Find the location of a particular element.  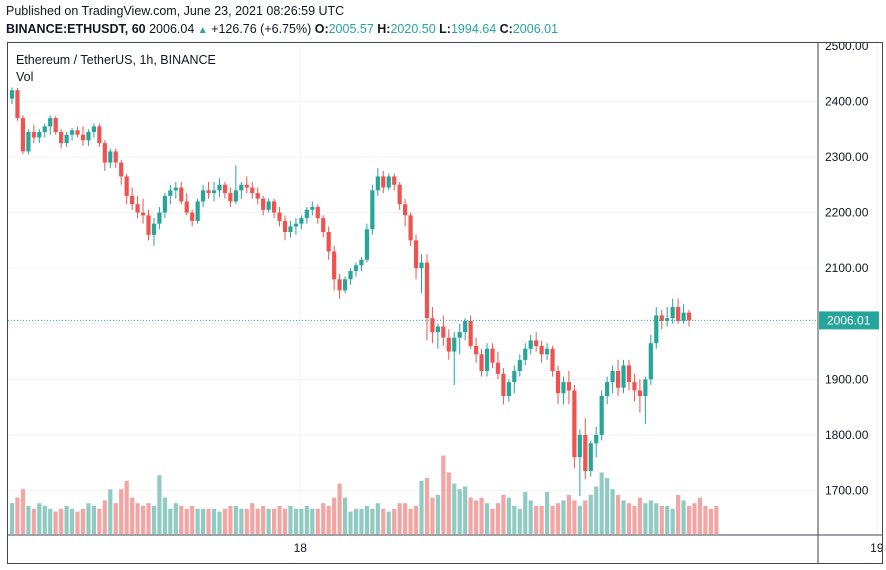

volume-legend: Vol is located at coordinates (24, 77).